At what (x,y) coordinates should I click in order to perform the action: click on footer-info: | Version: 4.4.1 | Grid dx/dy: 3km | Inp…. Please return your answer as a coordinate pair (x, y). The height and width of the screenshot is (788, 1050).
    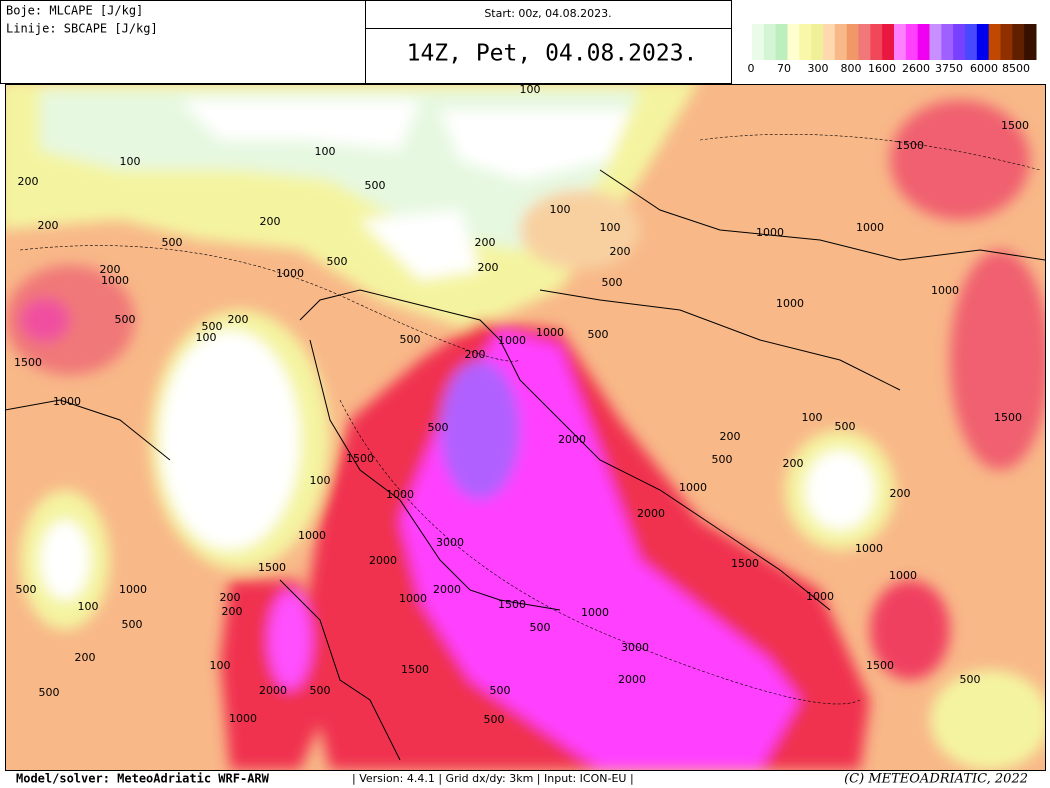
    Looking at the image, I should click on (493, 778).